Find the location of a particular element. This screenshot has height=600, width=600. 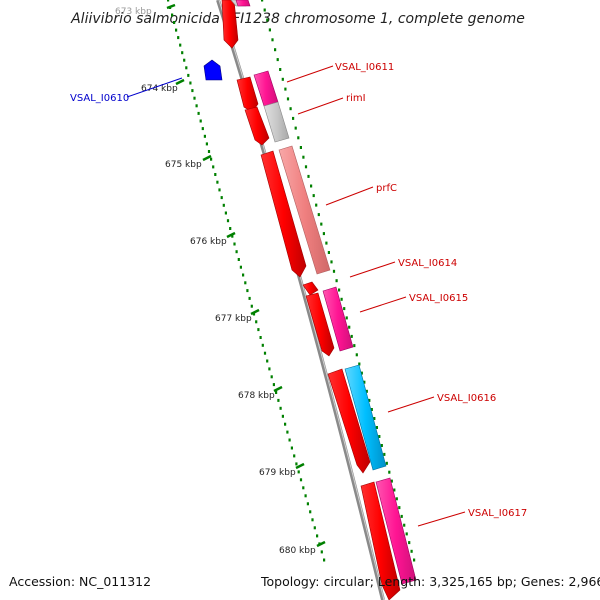

gene-label-rimI: rimI is located at coordinates (356, 98).